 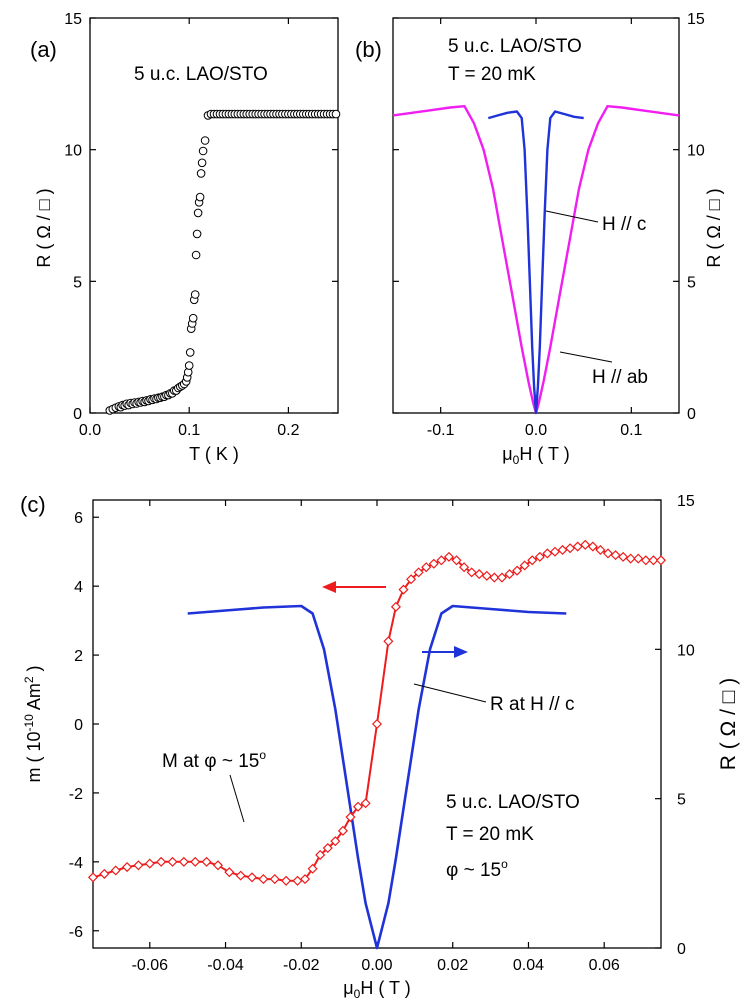 I want to click on panel-c-right-ytick-label: 5, so click(x=681, y=800).